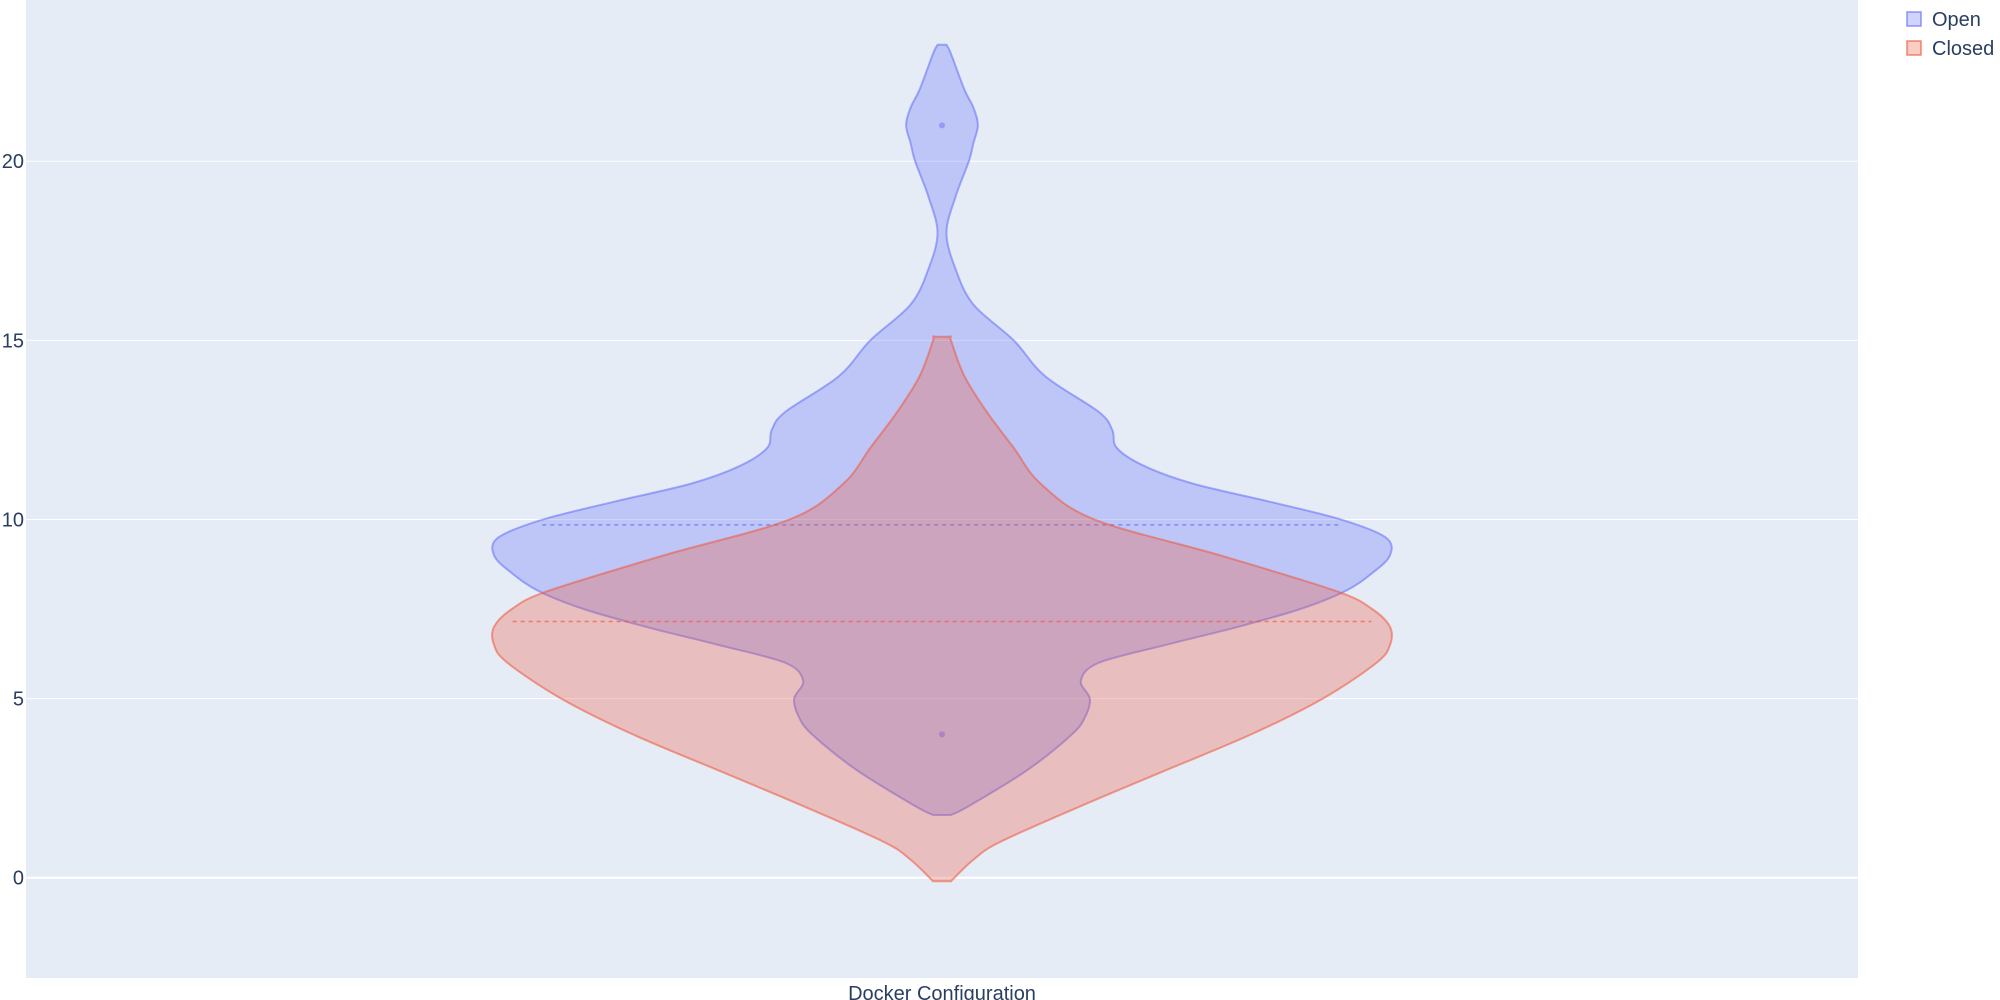 Image resolution: width=2000 pixels, height=1000 pixels. What do you see at coordinates (18, 879) in the screenshot?
I see `y-tick-label: 0` at bounding box center [18, 879].